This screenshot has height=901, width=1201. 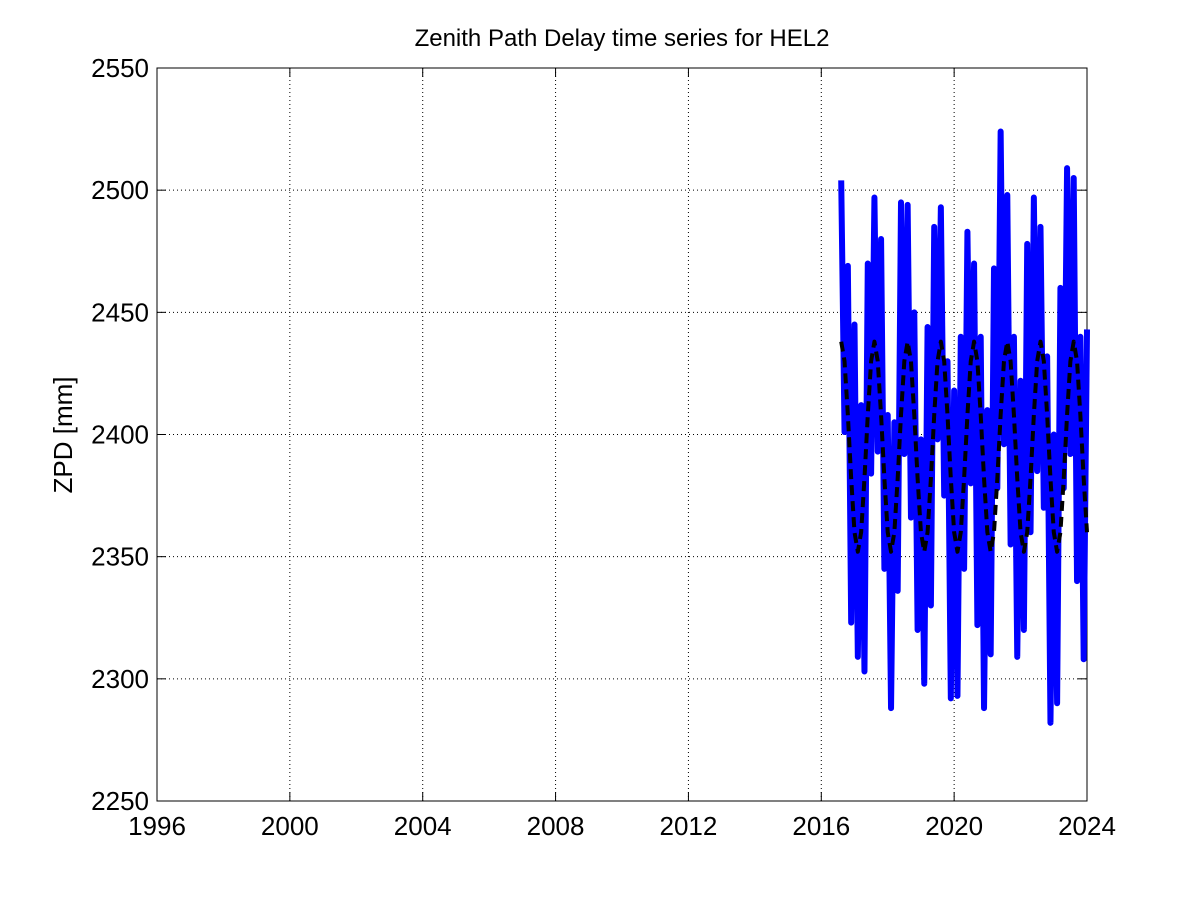 I want to click on x-tick-label: 1996, so click(x=157, y=826).